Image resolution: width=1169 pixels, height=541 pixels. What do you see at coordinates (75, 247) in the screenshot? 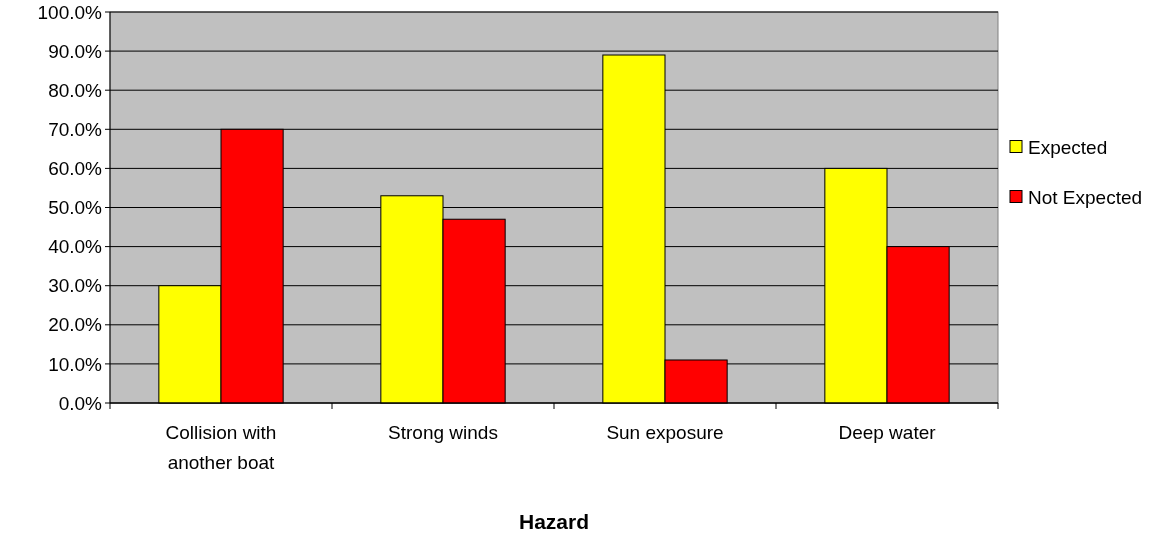
I see `y-tick-label: 40.0%` at bounding box center [75, 247].